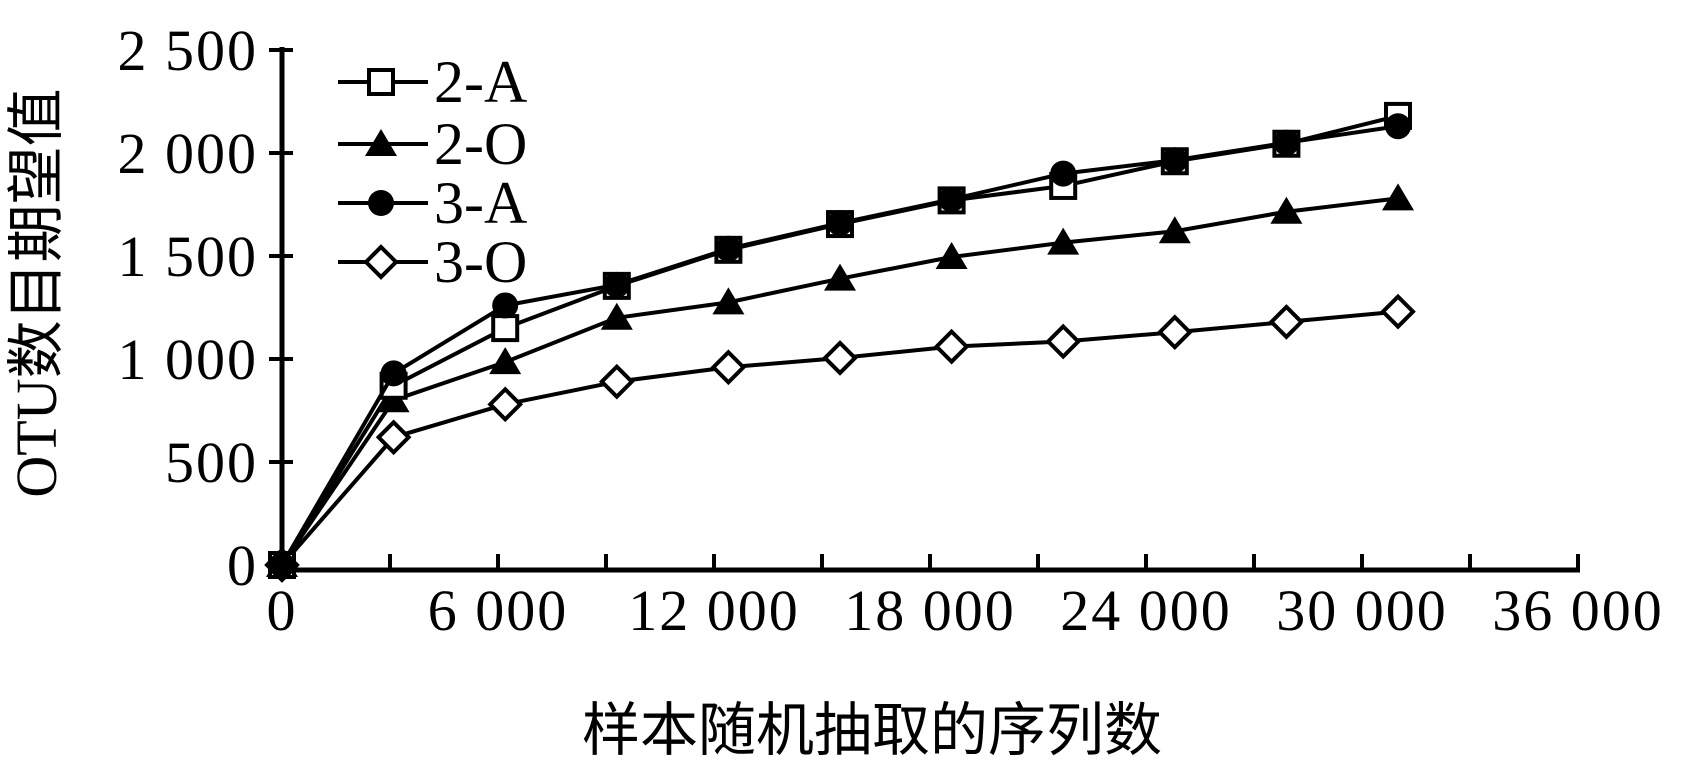 The image size is (1683, 783). I want to click on x-tick-label-0: 0, so click(282, 610).